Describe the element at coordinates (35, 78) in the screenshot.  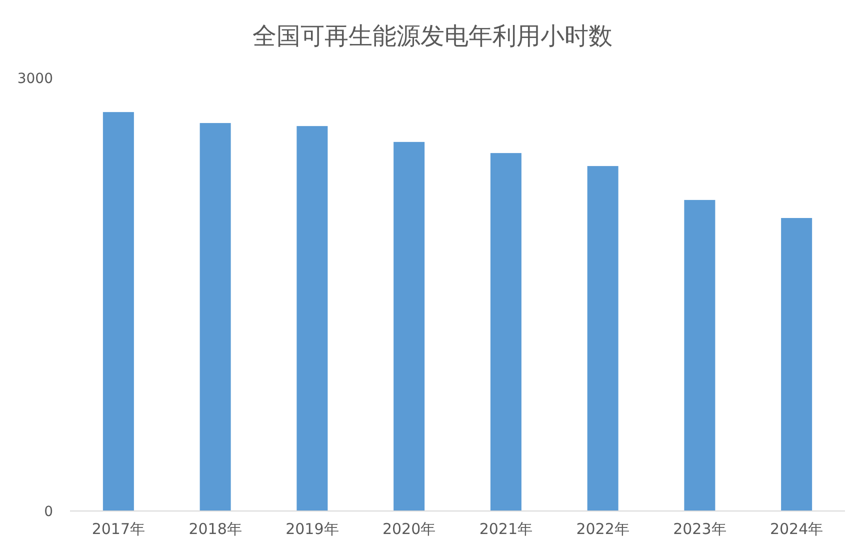
I see `y-tick-label: 3000` at that location.